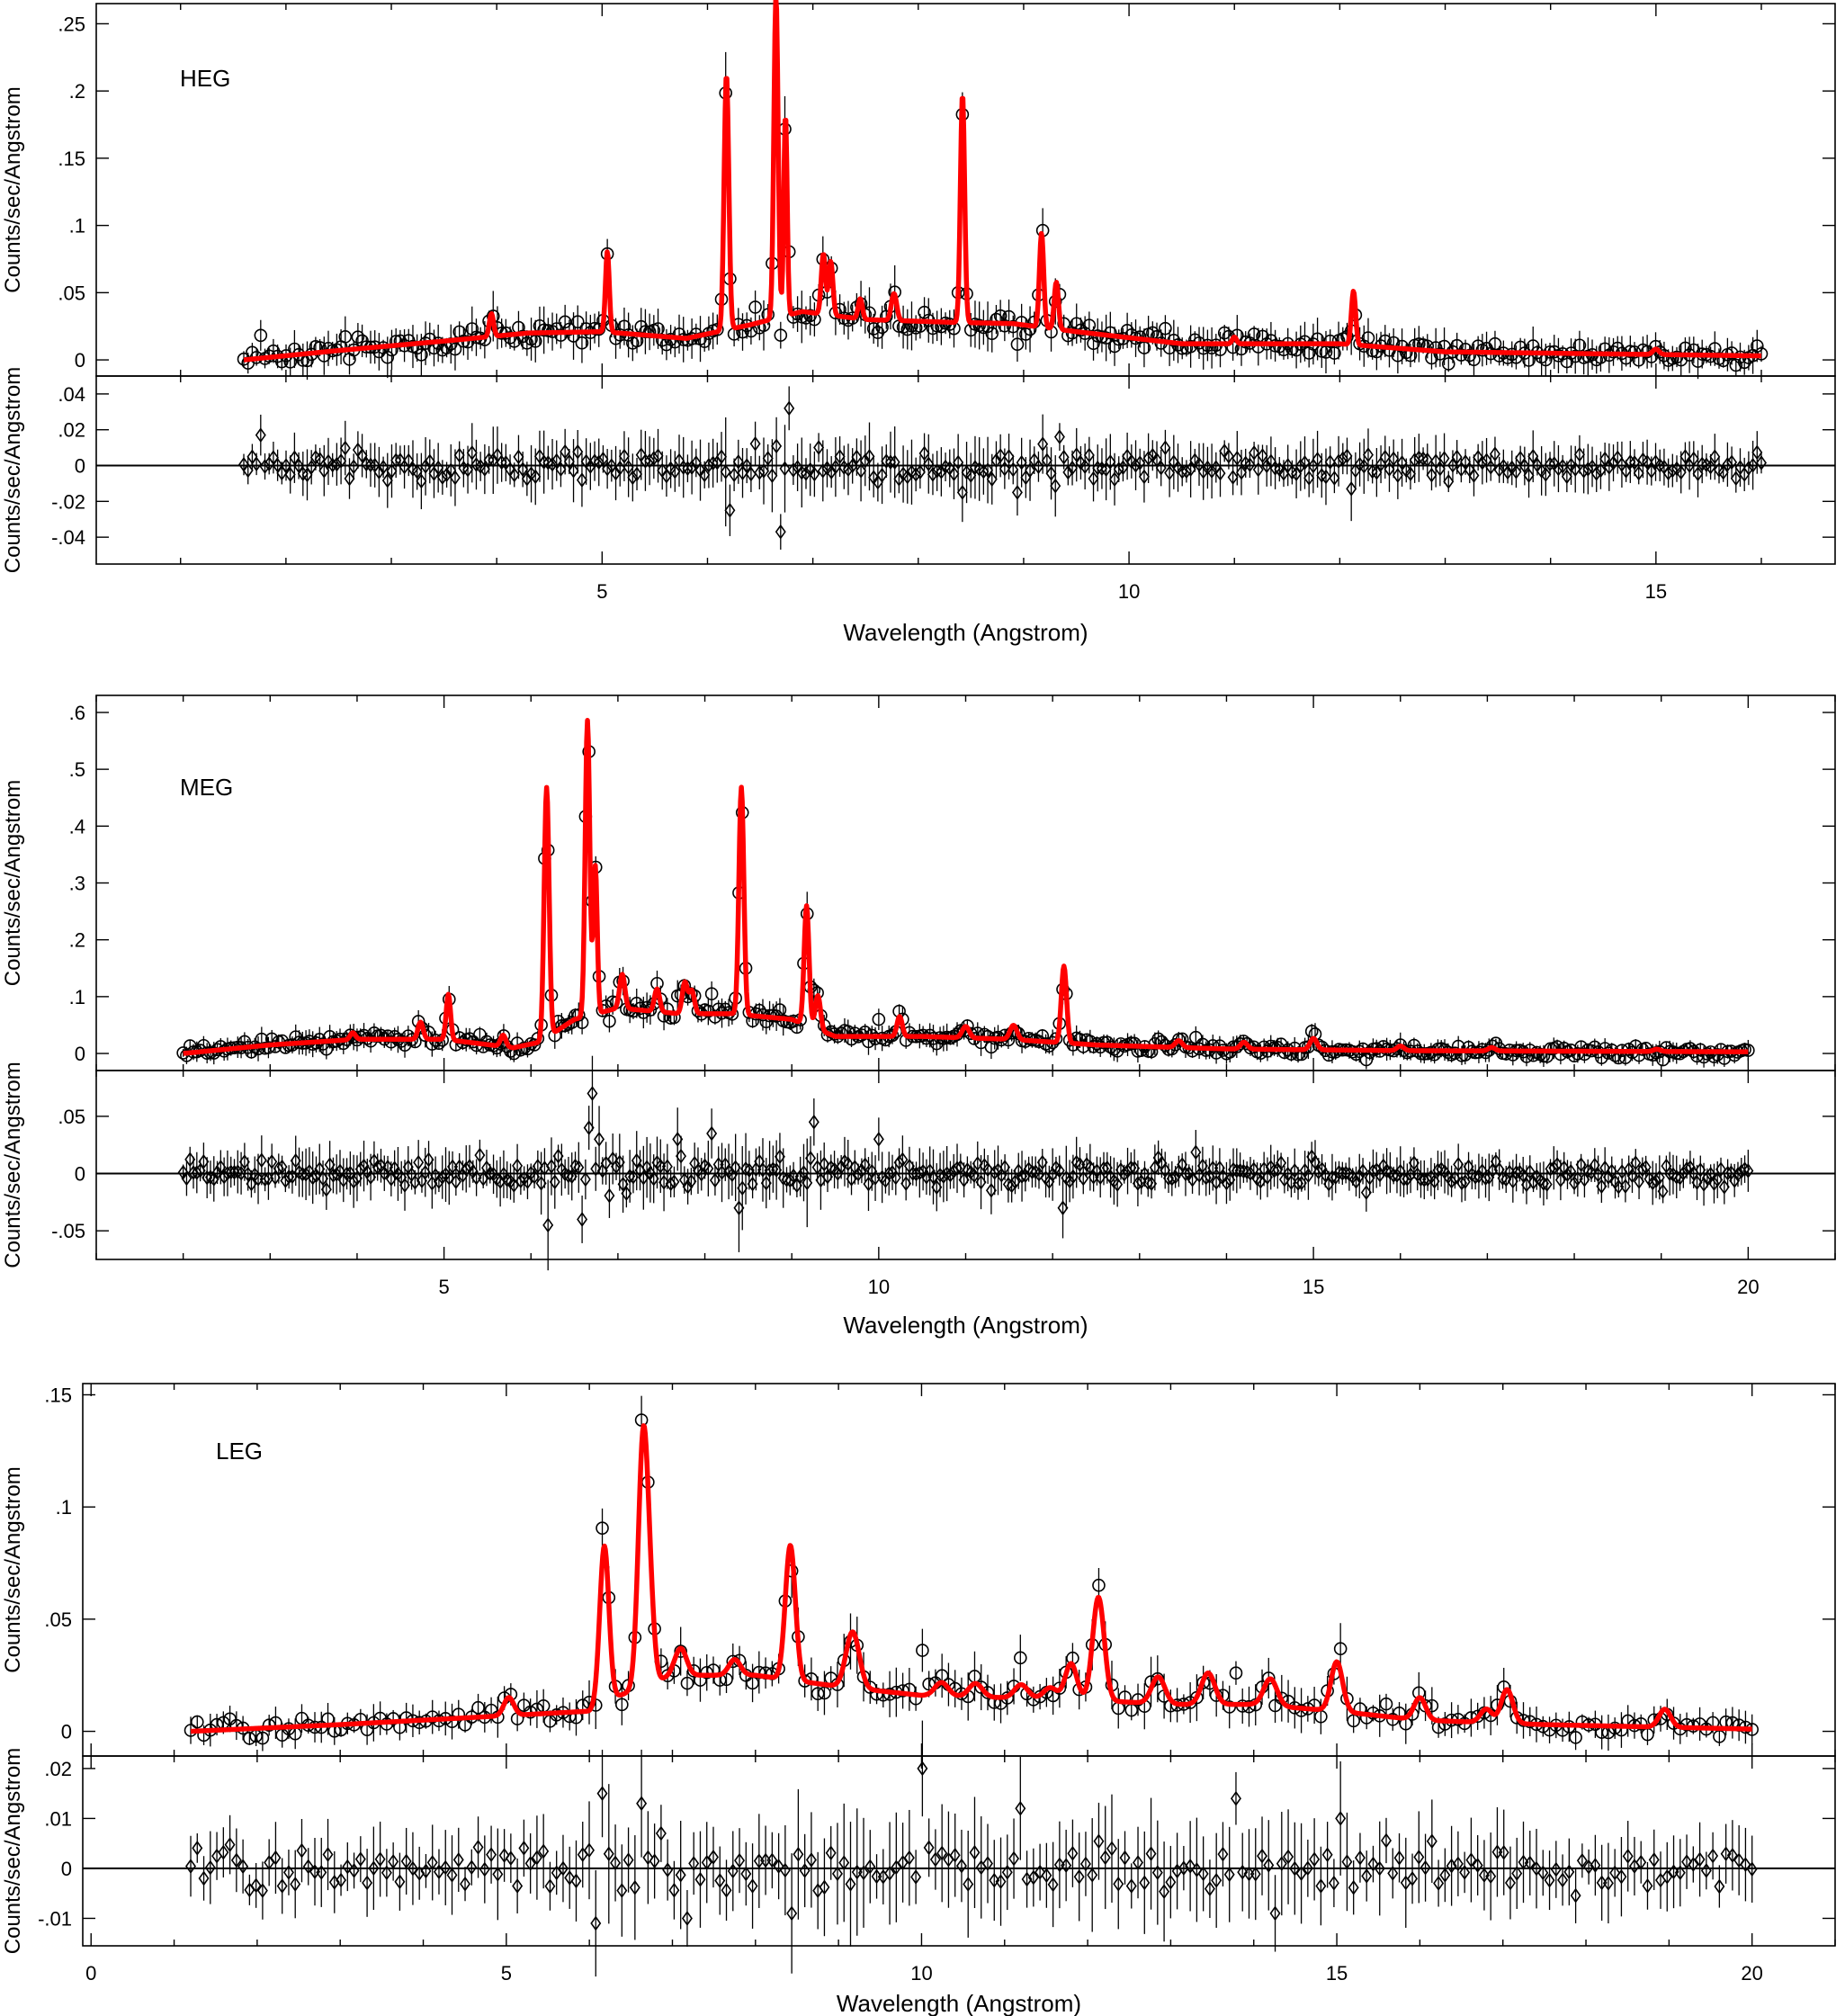 This screenshot has height=2016, width=1845. Describe the element at coordinates (58, 1818) in the screenshot. I see `y-tick-label: .01` at that location.